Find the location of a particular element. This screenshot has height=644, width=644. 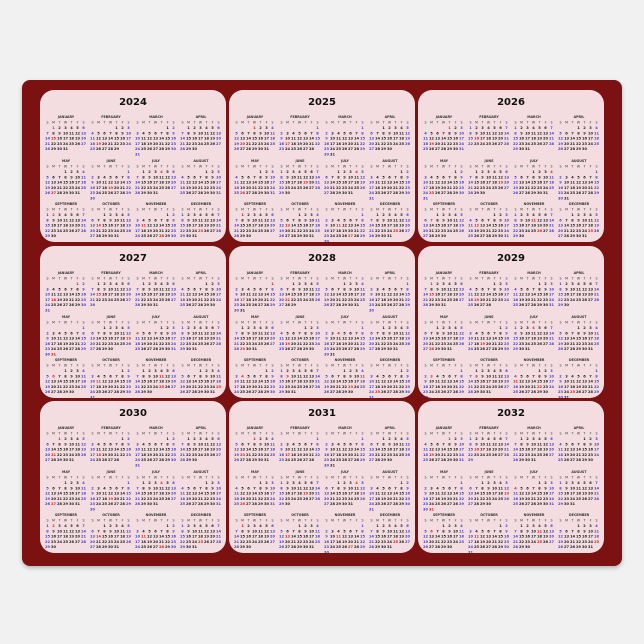

day-number: 12 is located at coordinates (183, 382).